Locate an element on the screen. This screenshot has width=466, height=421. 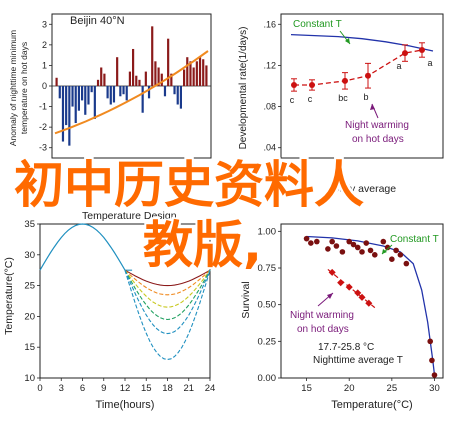
panel-d-xlabel: Temperature(°C) is located at coordinates (371, 405).